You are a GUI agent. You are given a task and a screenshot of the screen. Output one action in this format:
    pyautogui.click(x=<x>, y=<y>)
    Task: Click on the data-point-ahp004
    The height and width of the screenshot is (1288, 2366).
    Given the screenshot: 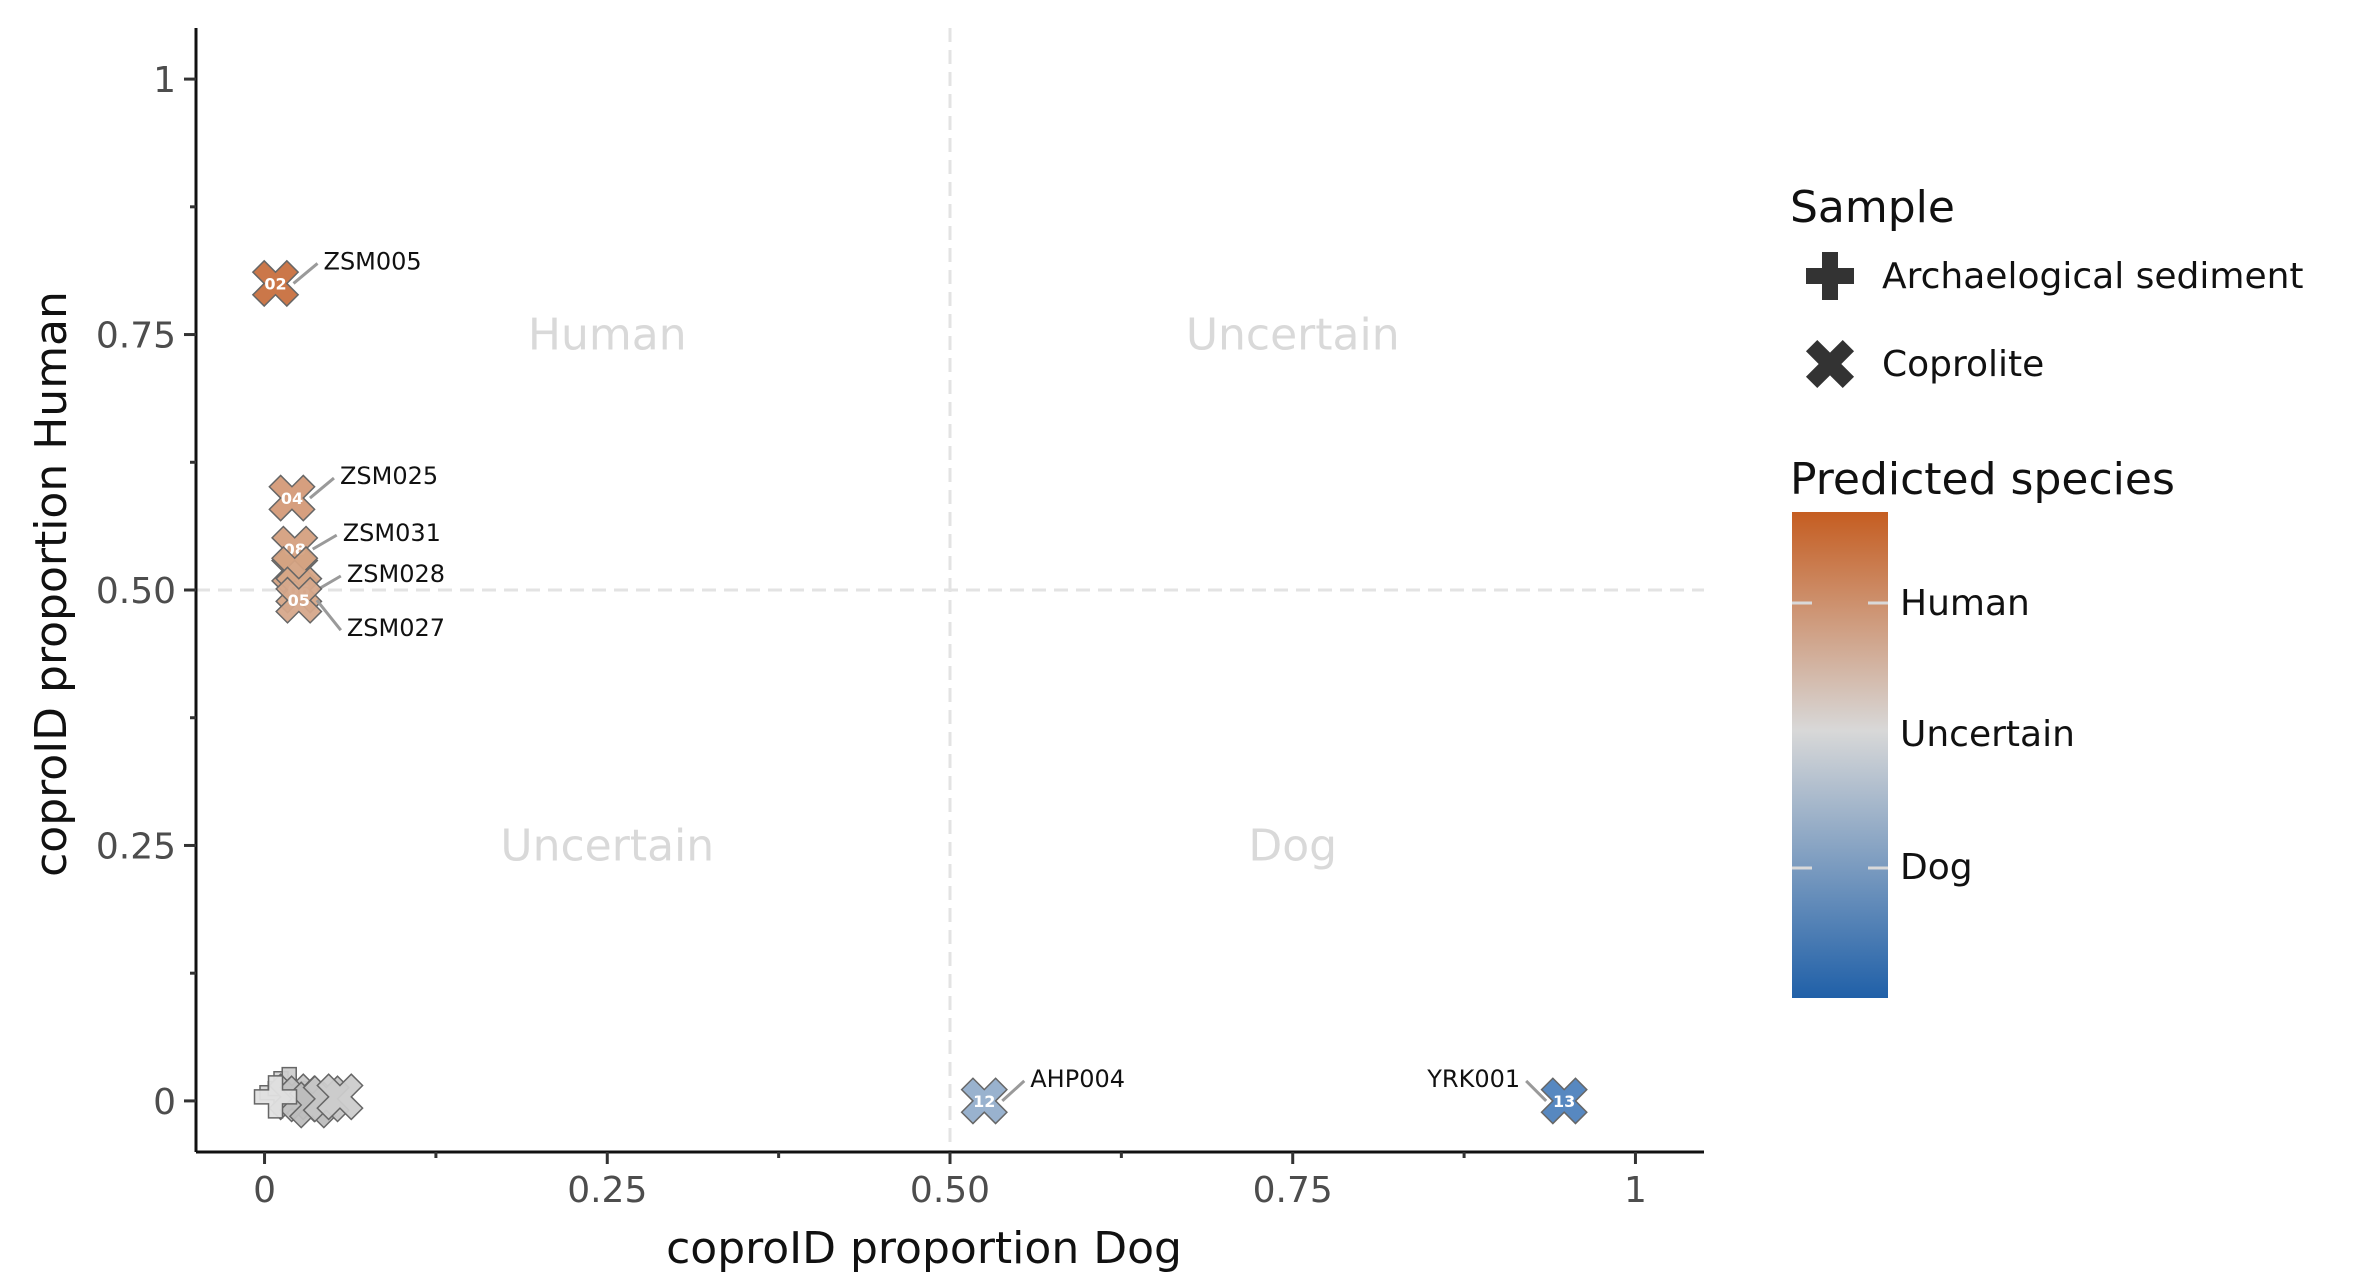 What is the action you would take?
    pyautogui.click(x=984, y=1101)
    